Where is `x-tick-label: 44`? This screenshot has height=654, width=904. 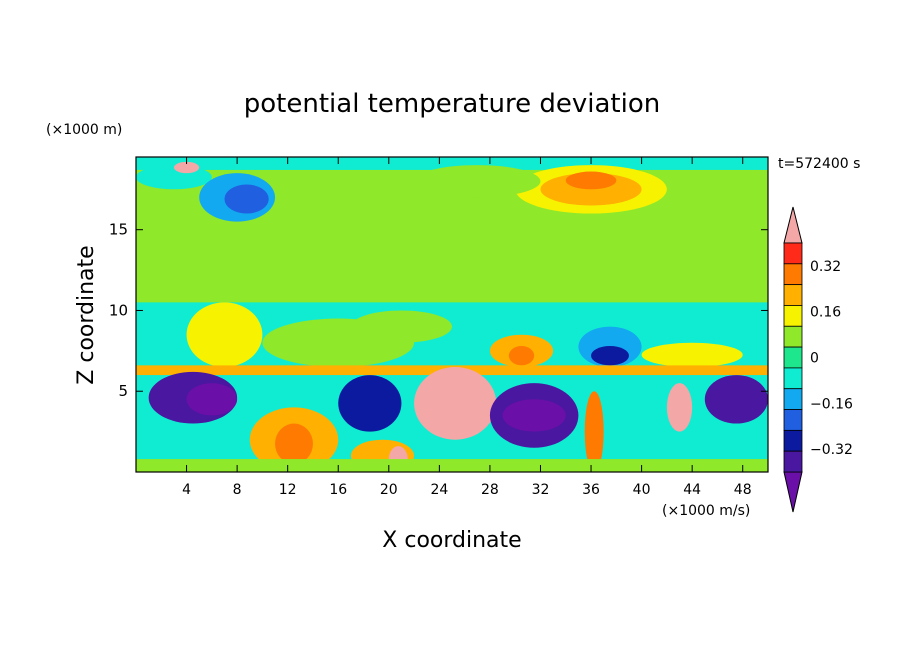 x-tick-label: 44 is located at coordinates (692, 490).